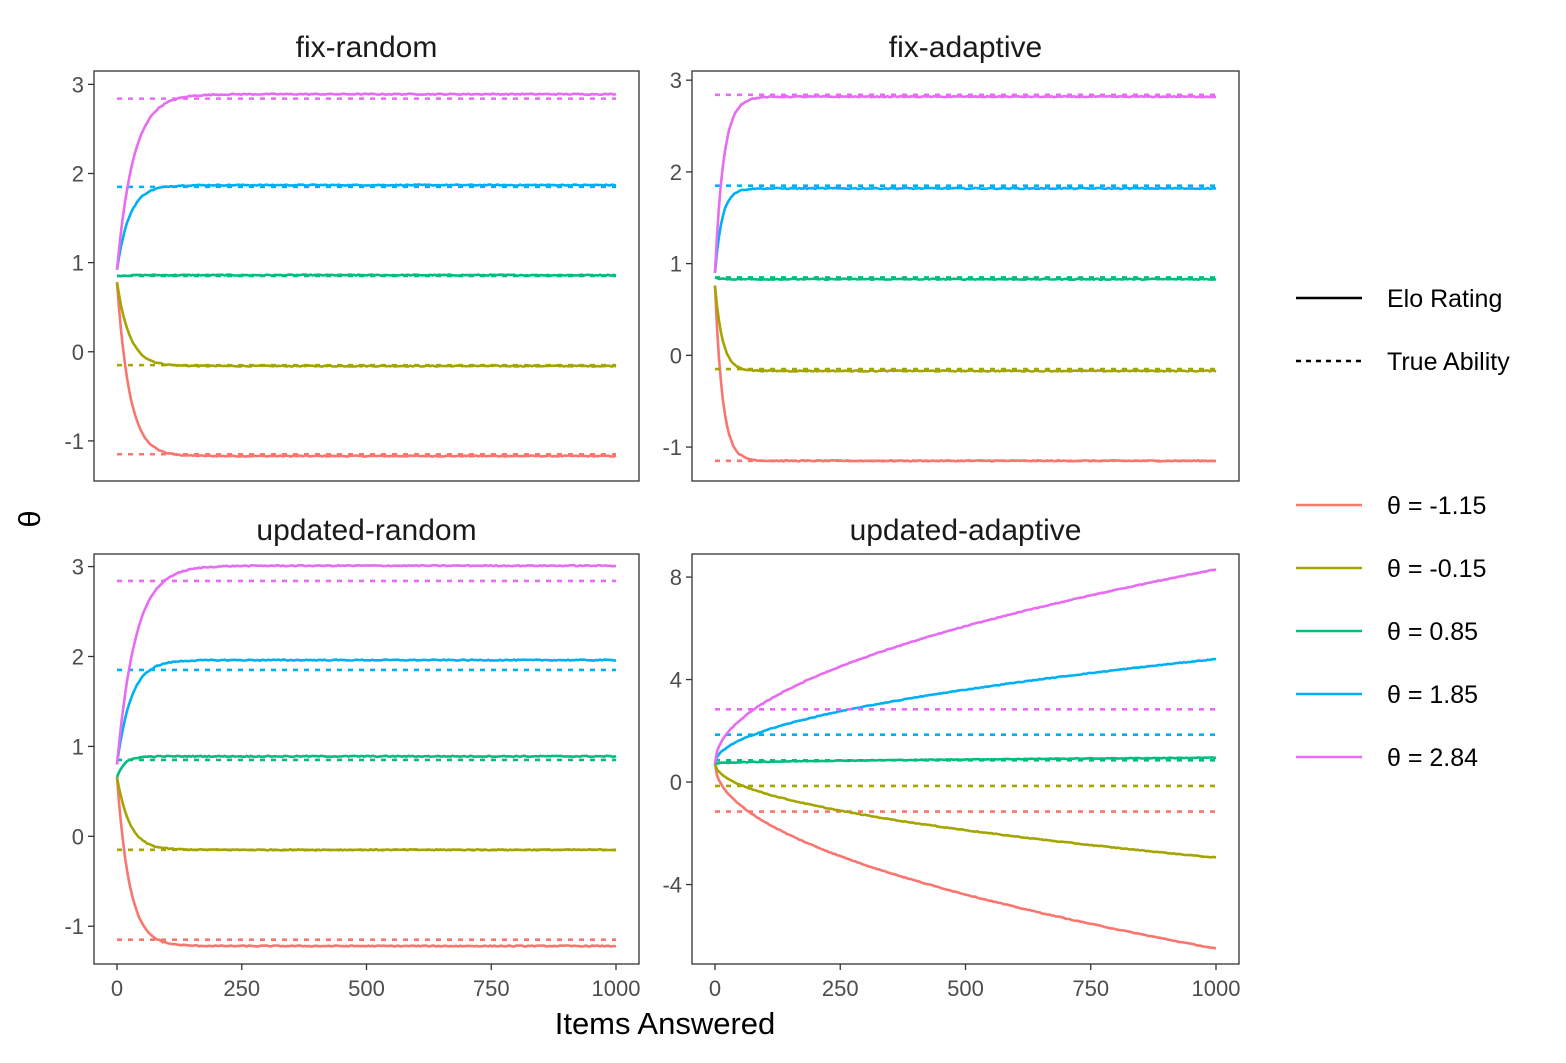 Image resolution: width=1566 pixels, height=1063 pixels. Describe the element at coordinates (1432, 695) in the screenshot. I see `legend-label: θ = 1.85` at that location.